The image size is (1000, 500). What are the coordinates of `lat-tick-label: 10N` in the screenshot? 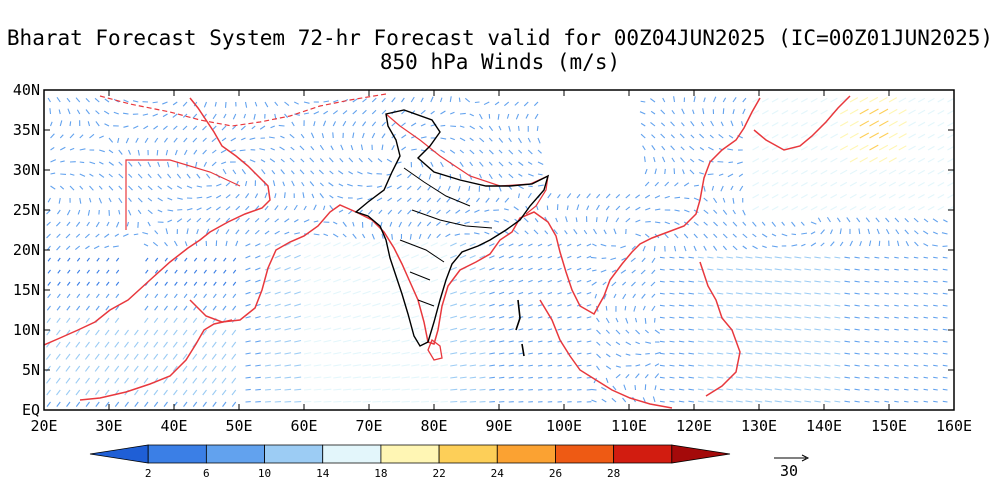 It's located at (26, 330).